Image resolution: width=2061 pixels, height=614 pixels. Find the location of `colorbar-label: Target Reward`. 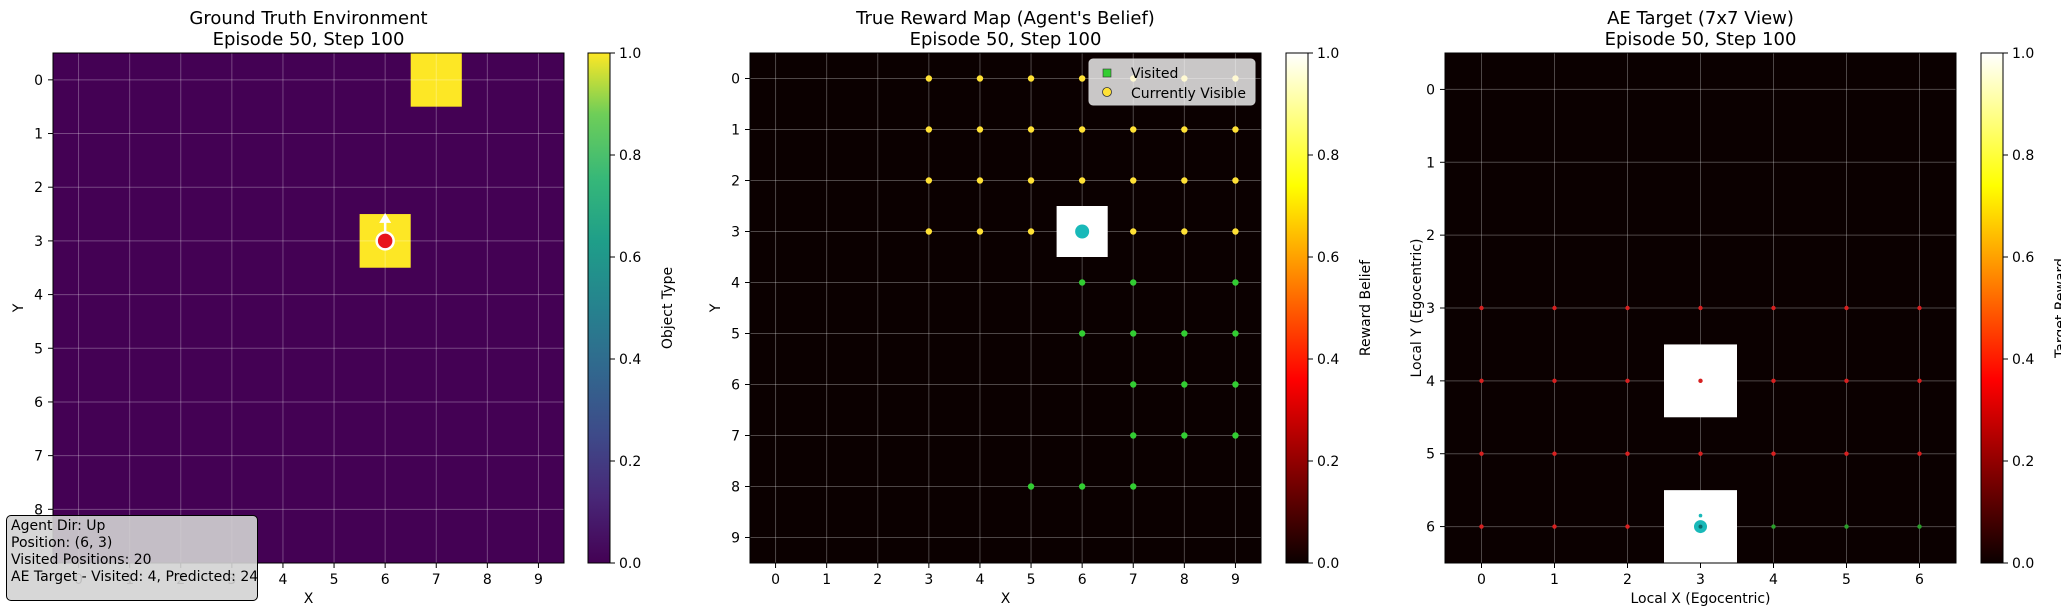

colorbar-label: Target Reward is located at coordinates (2057, 308).